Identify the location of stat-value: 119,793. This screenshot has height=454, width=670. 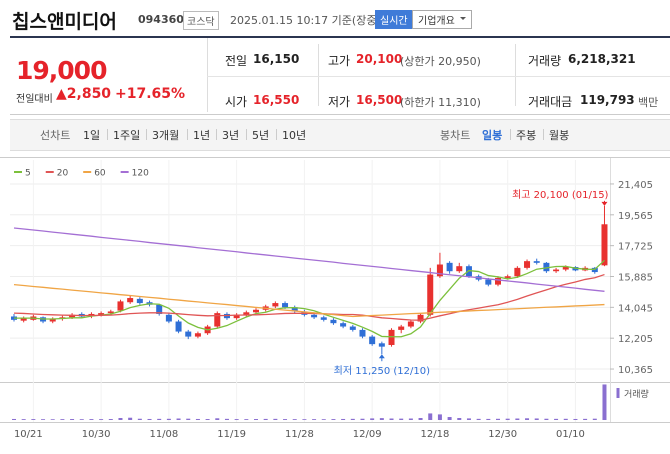
(607, 100).